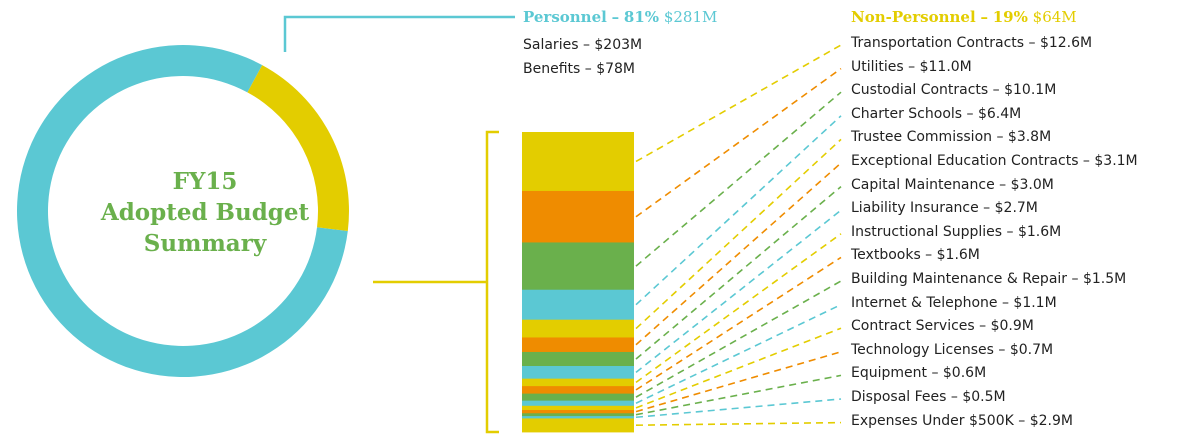  What do you see at coordinates (954, 90) in the screenshot?
I see `breakdown-label: Custodial Contracts – $10.1M` at bounding box center [954, 90].